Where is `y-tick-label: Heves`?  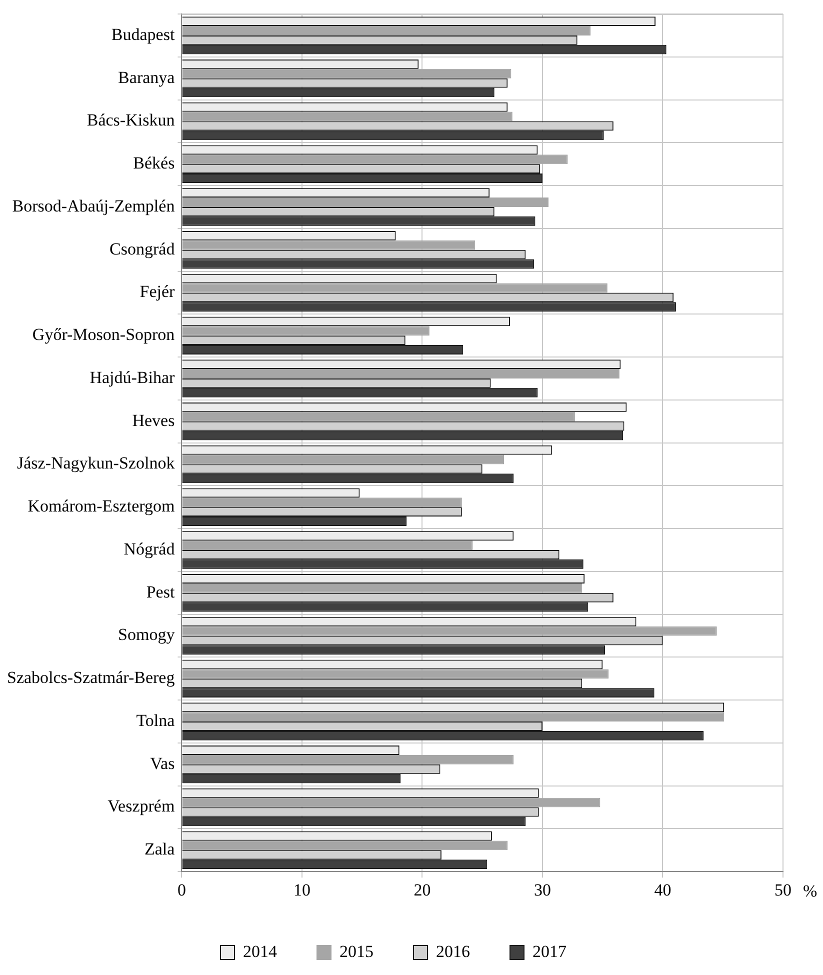 y-tick-label: Heves is located at coordinates (153, 420).